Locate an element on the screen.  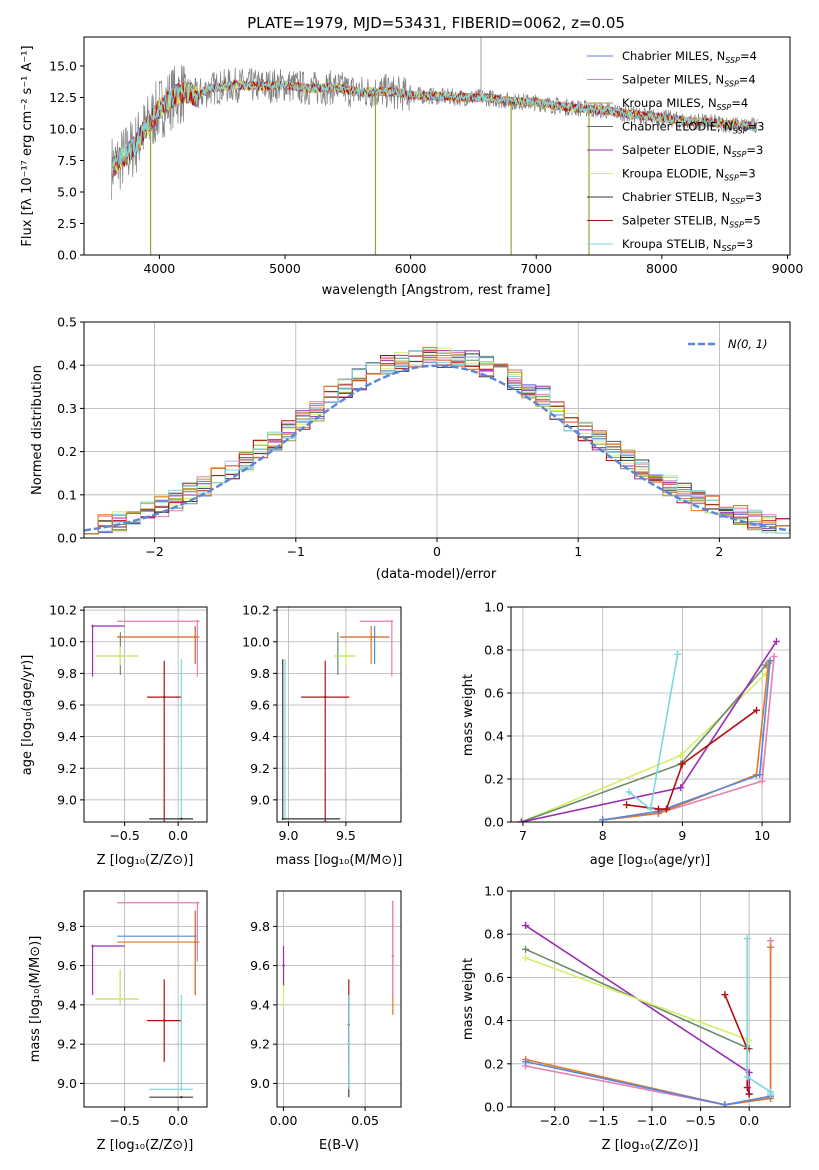
series-line-green is located at coordinates (644, 743).